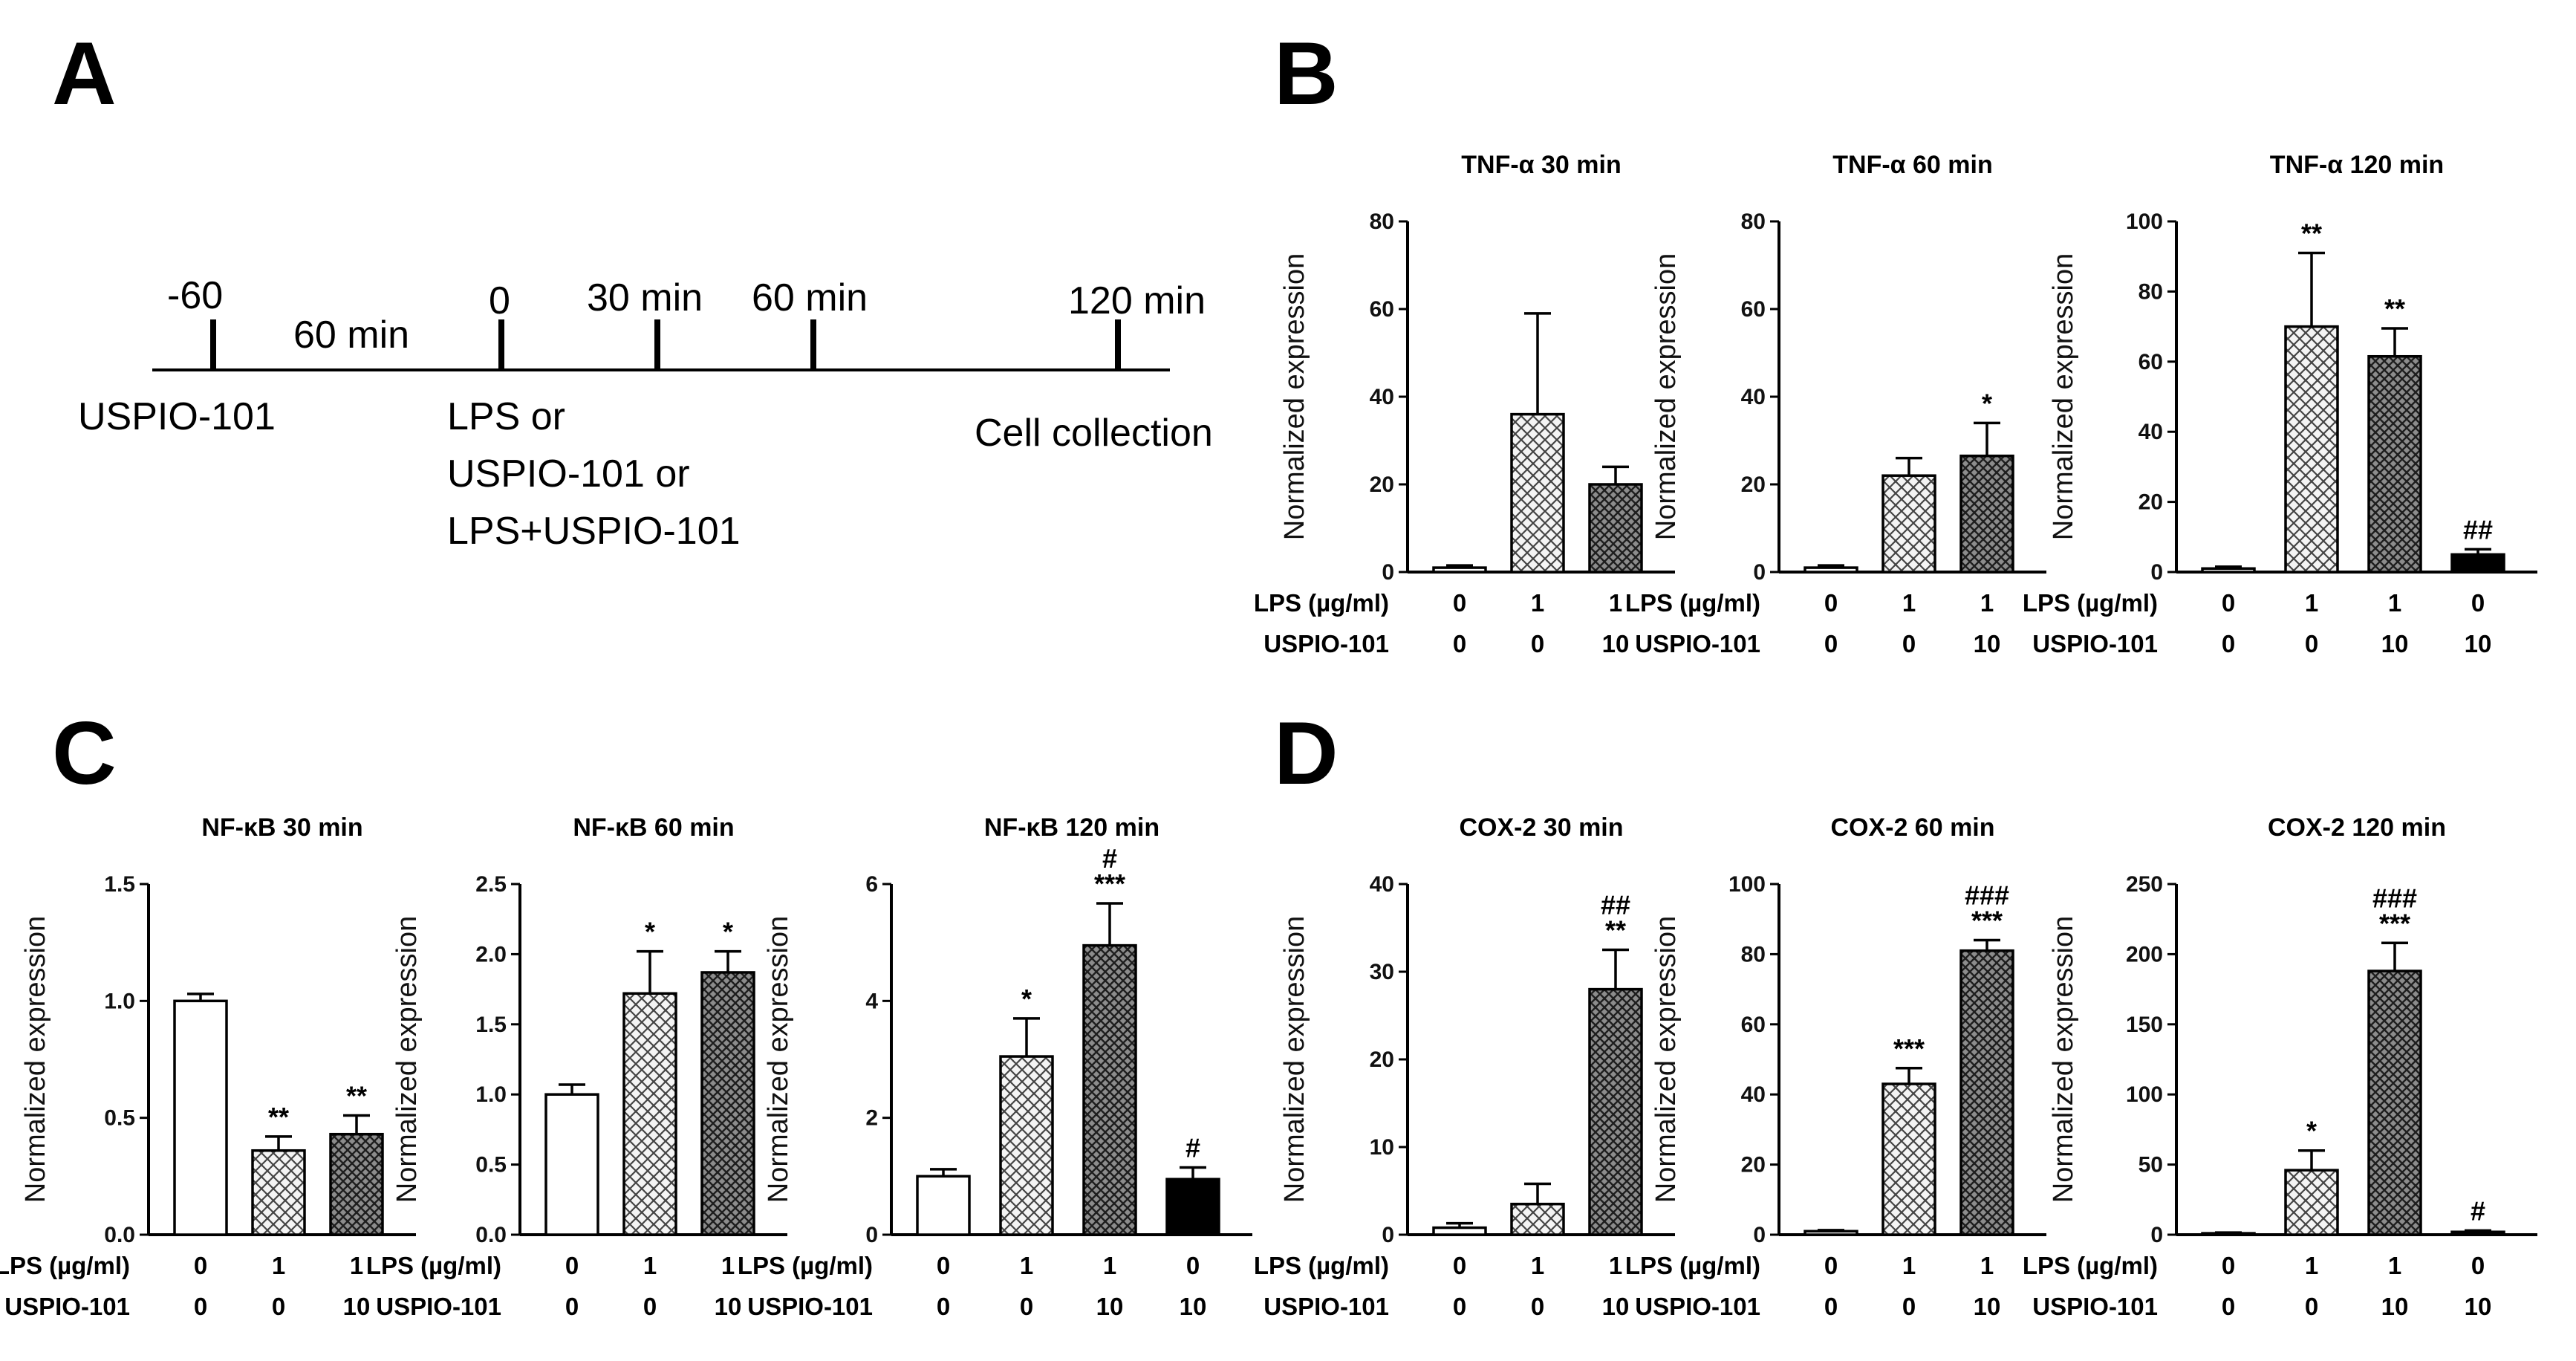 The image size is (2576, 1361). What do you see at coordinates (281, 827) in the screenshot?
I see `chart-title: NF-κB 30 min` at bounding box center [281, 827].